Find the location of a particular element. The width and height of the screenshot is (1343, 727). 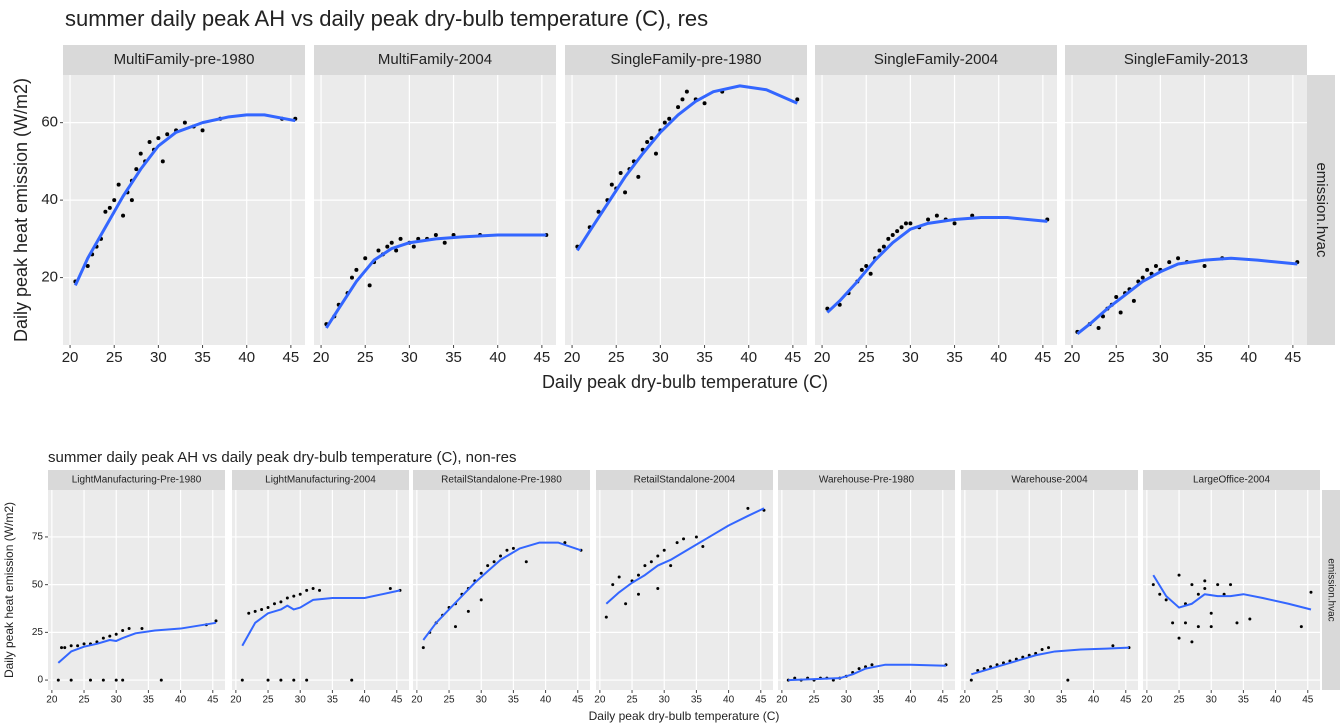

strip-label: SingleFamily-2013 is located at coordinates (1186, 59).